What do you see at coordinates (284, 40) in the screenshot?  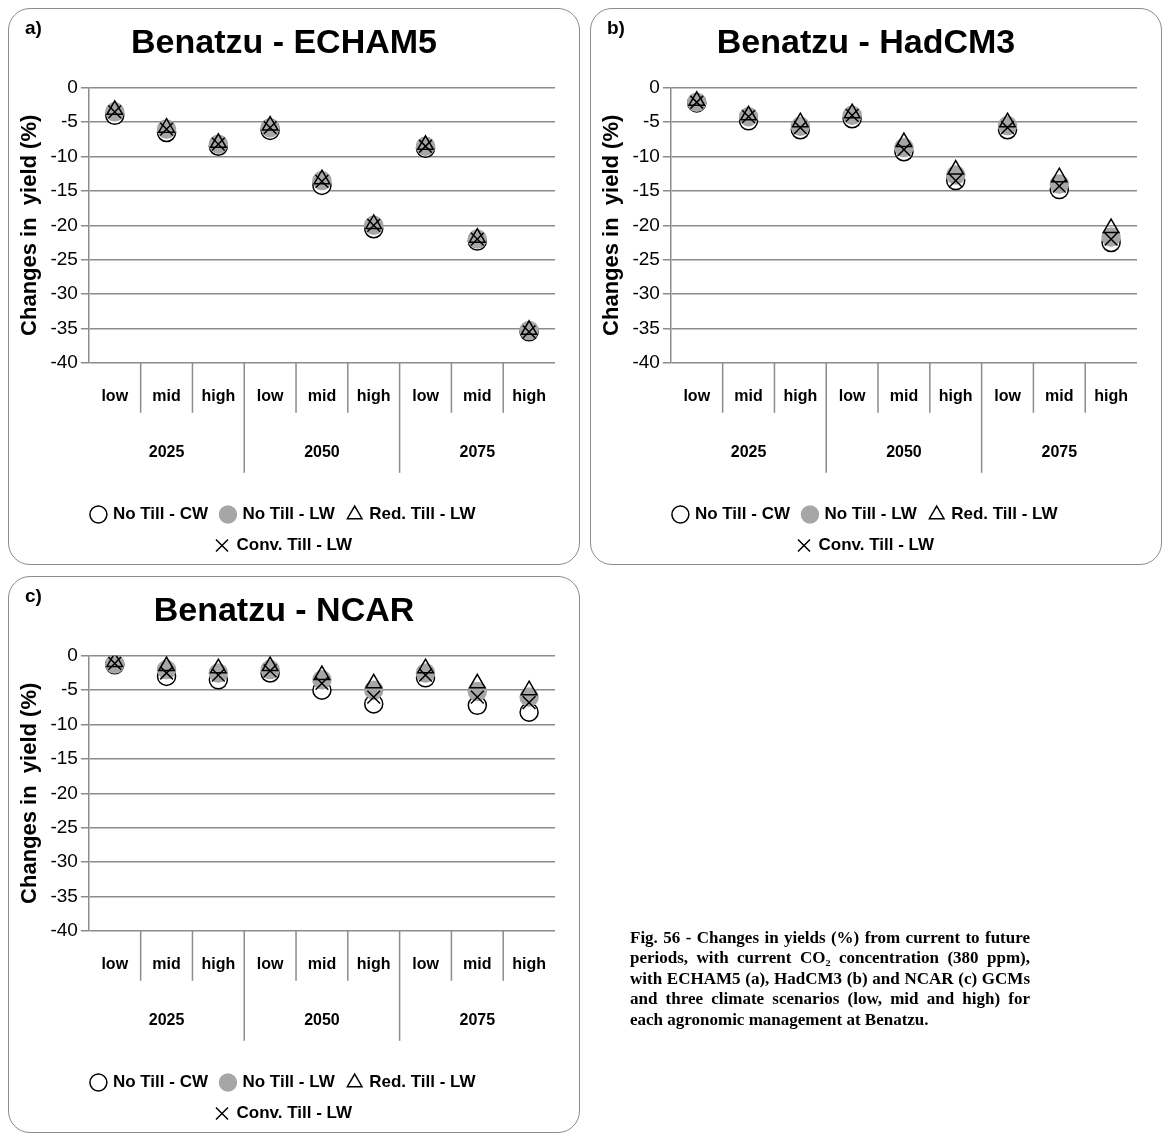 I see `chart-title: Benatzu - ECHAM5` at bounding box center [284, 40].